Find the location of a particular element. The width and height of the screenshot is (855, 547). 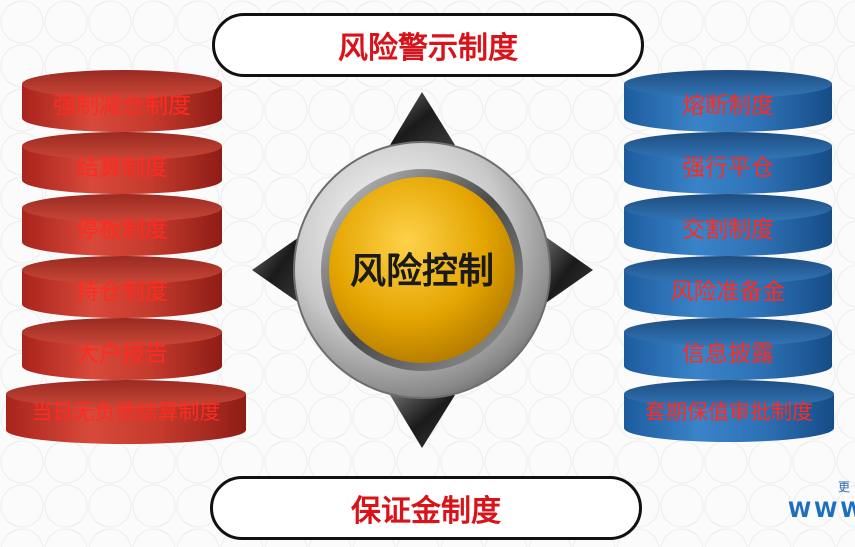

risk-warning-label: 风险警示制度 is located at coordinates (428, 48).